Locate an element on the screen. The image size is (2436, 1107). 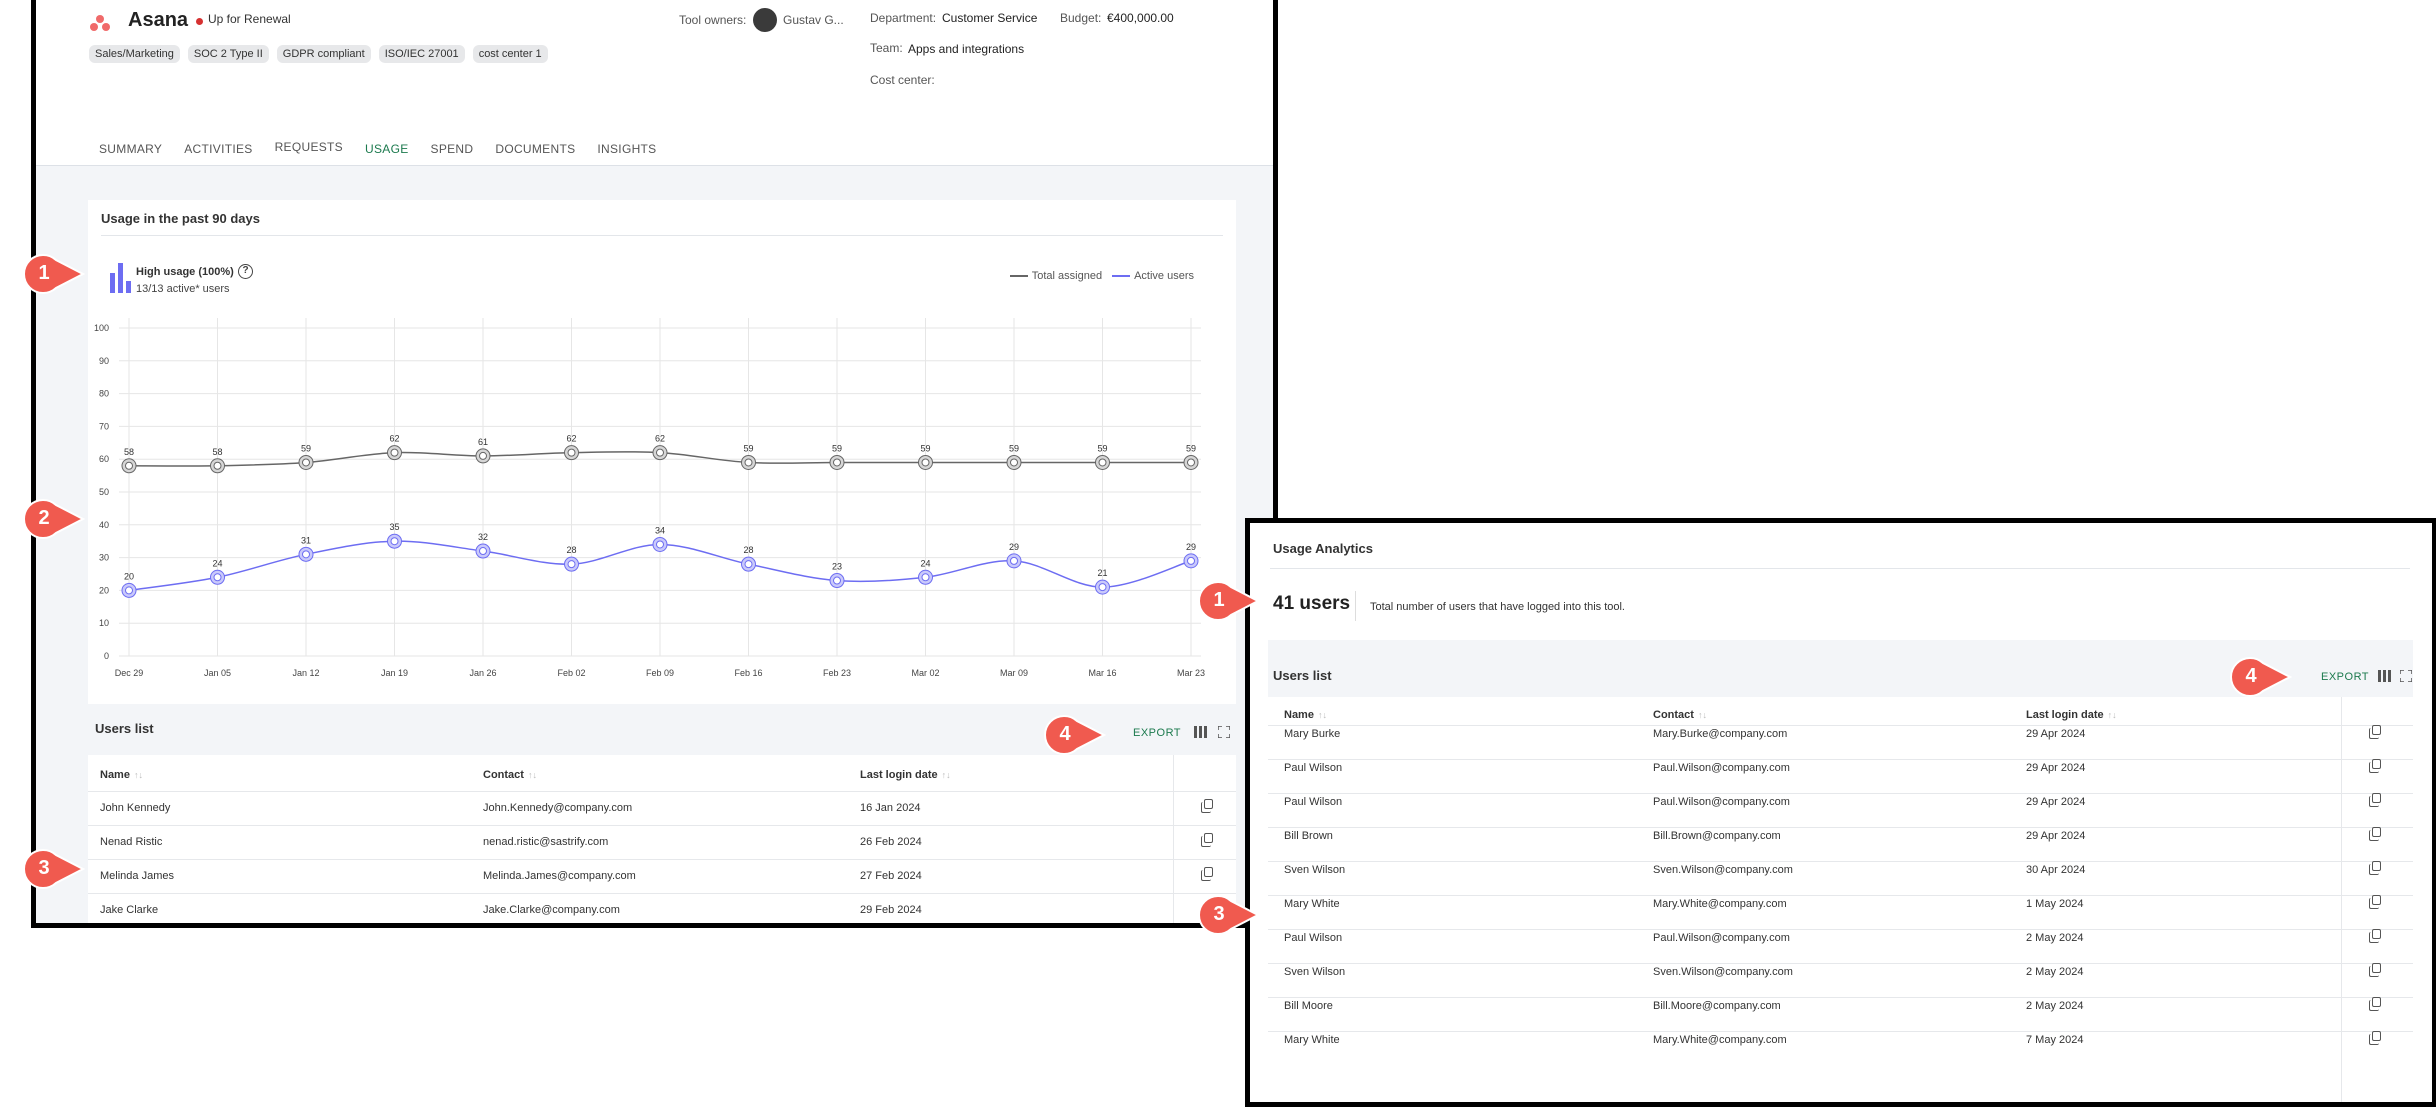
tab-documents: DOCUMENTS is located at coordinates (535, 149).